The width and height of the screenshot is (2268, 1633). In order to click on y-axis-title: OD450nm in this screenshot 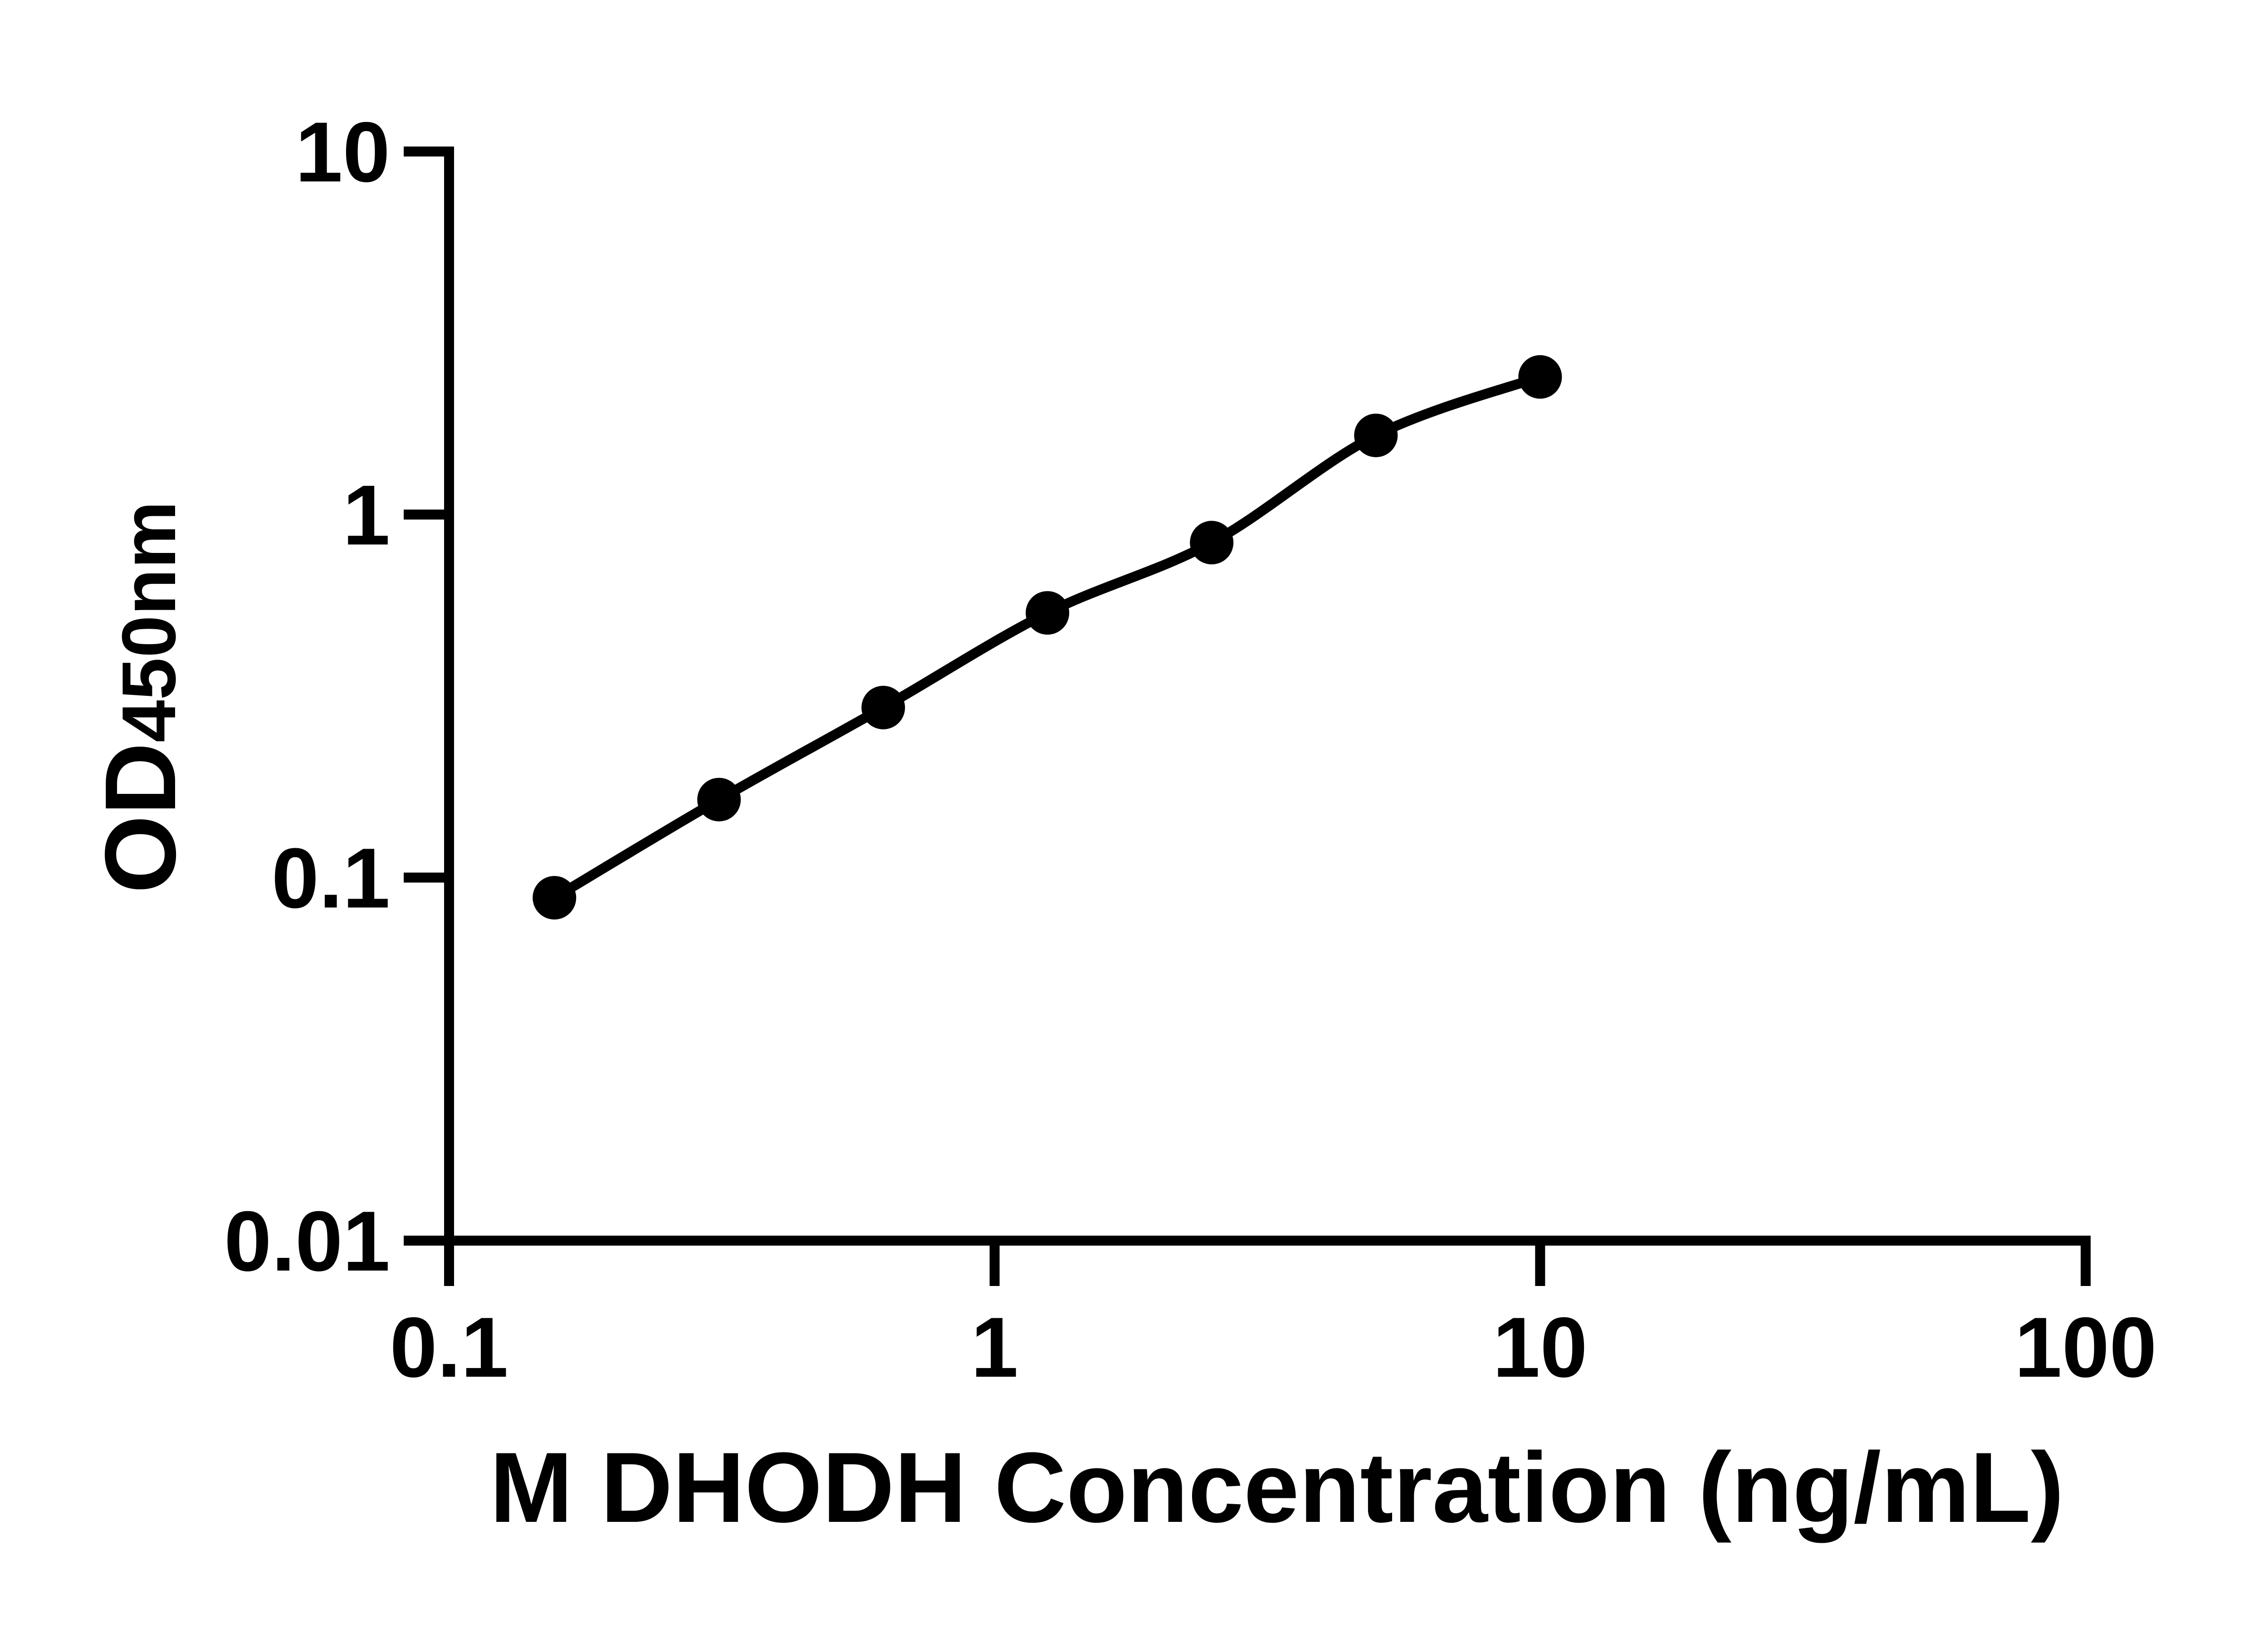, I will do `click(140, 697)`.